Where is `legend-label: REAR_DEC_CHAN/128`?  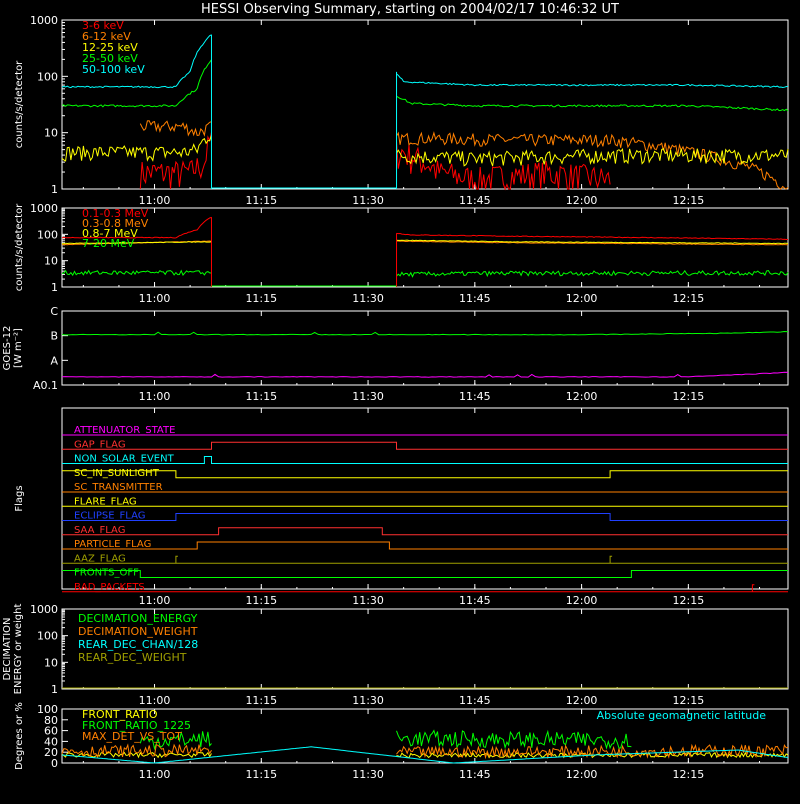
legend-label: REAR_DEC_CHAN/128 is located at coordinates (138, 644).